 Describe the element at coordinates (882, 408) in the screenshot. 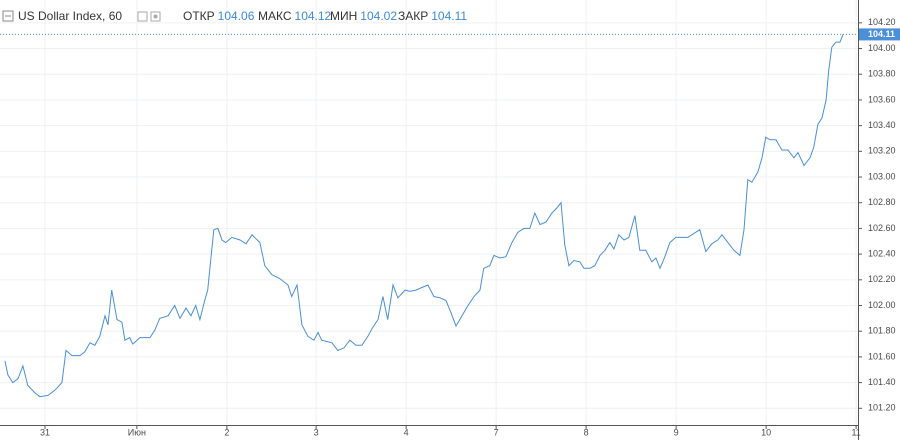

I see `y-tick-label: 101.20` at that location.